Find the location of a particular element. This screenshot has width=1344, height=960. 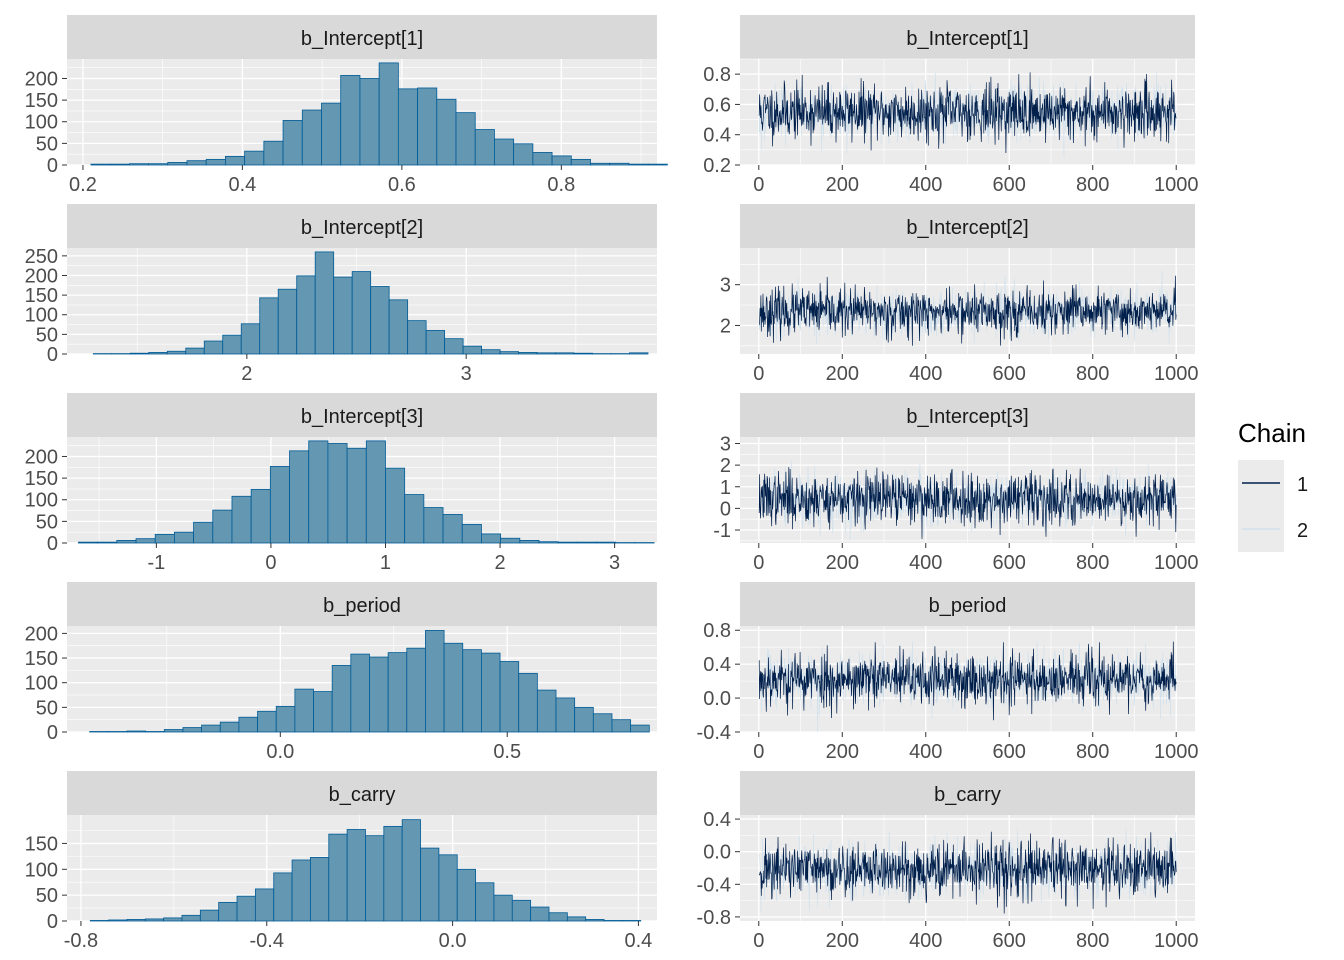

facet-trace-3: b_period 0 200 400 600 800 1000 -0.4 0.0 0.4 0.8 is located at coordinates (947, 672).